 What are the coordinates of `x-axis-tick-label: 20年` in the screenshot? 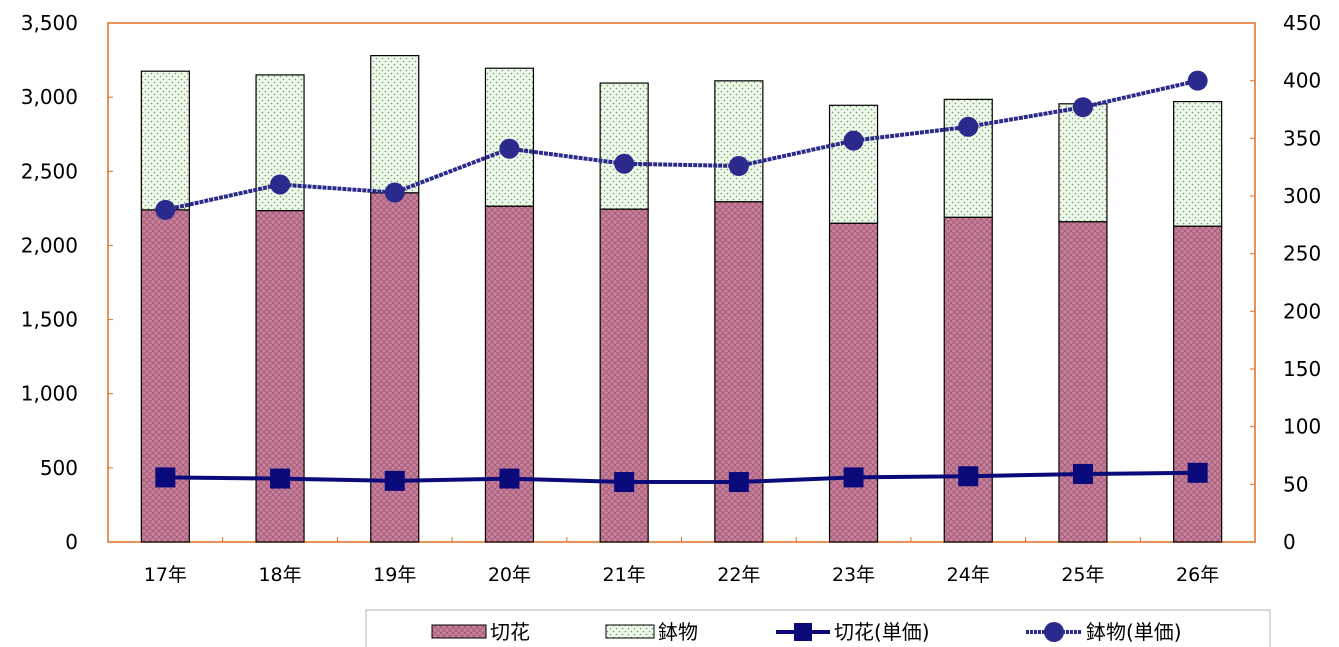 It's located at (509, 575).